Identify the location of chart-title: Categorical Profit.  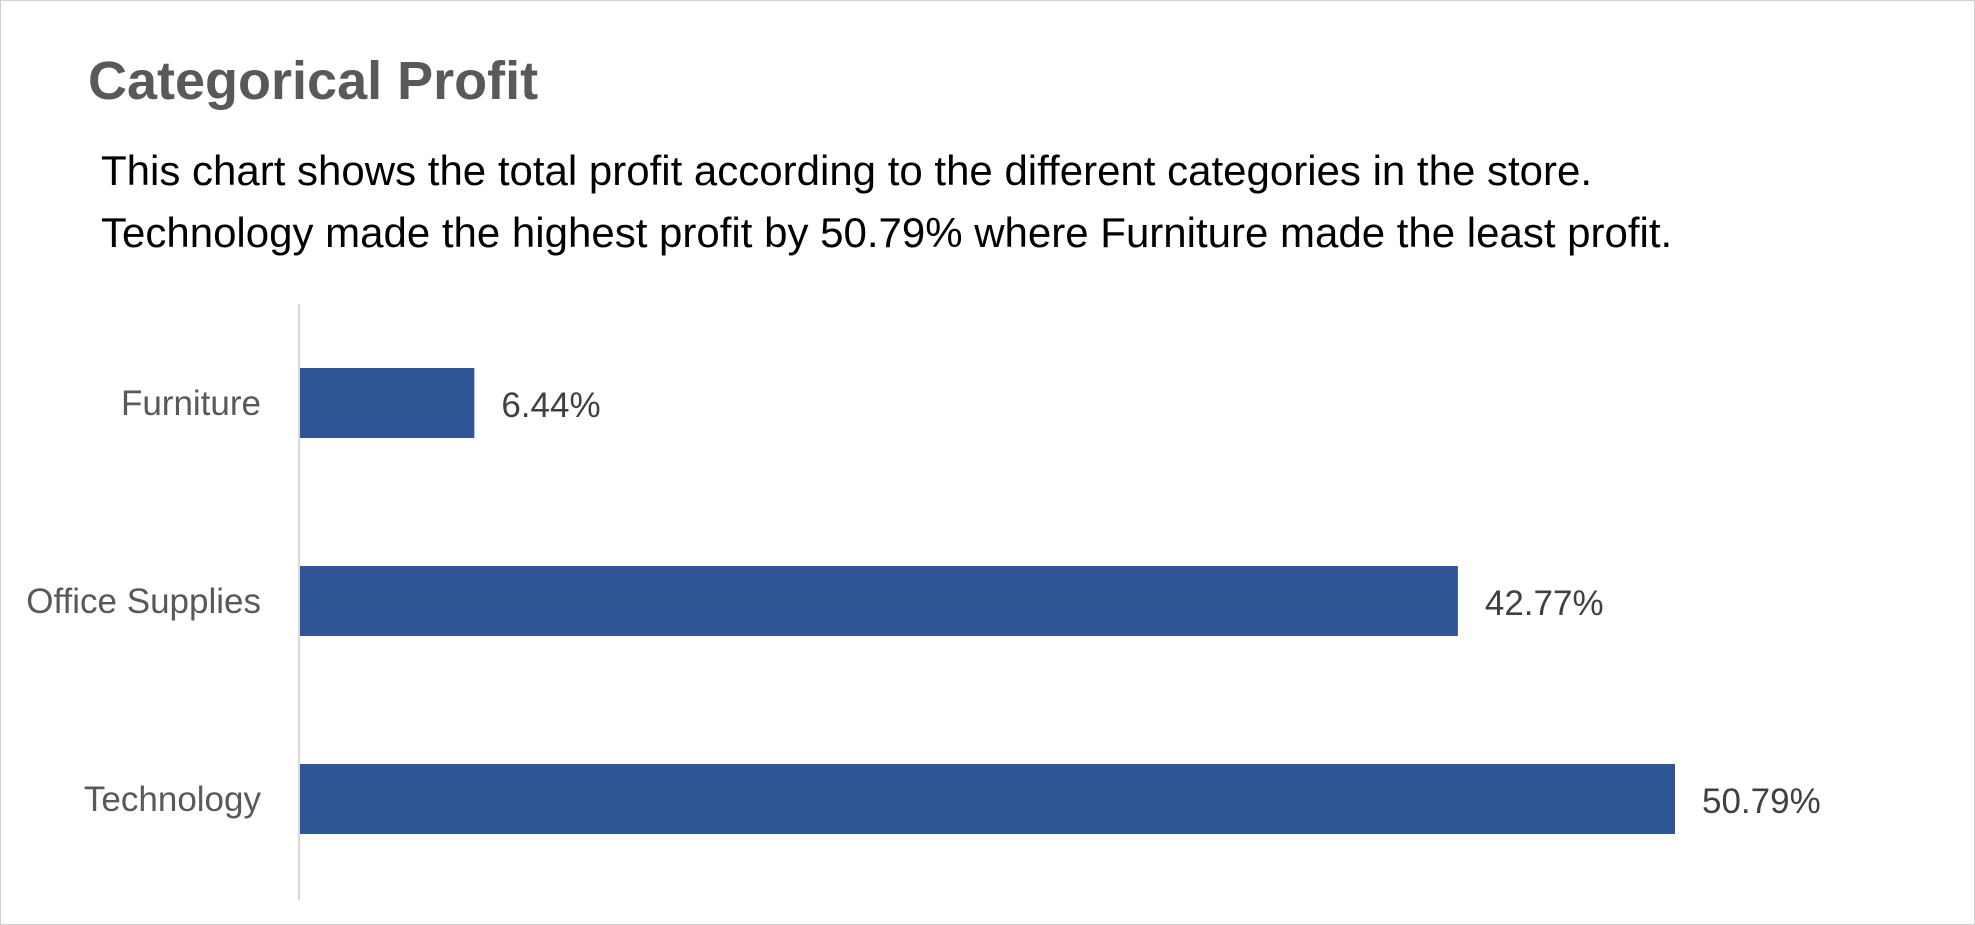
(313, 81).